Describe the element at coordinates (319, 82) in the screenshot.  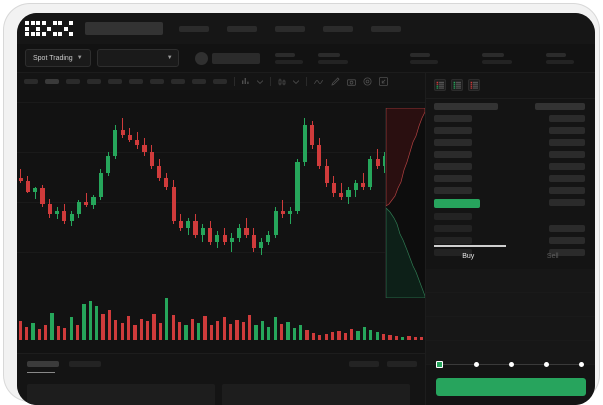
I see `line-tool-icon` at that location.